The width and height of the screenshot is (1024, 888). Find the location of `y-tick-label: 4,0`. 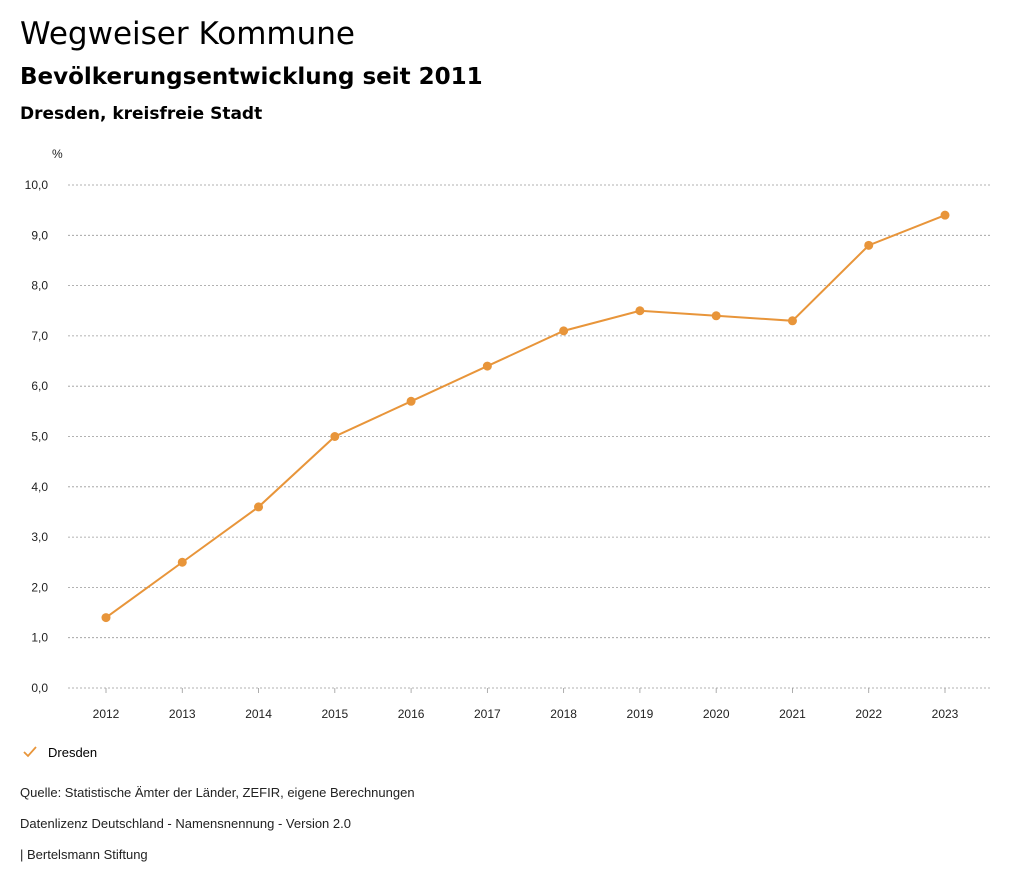

y-tick-label: 4,0 is located at coordinates (39, 487).